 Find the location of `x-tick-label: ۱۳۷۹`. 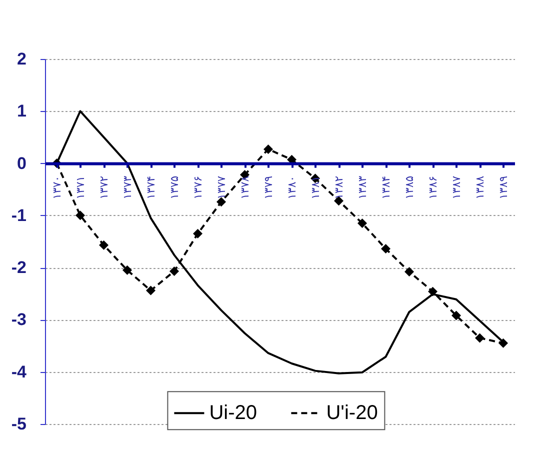

x-tick-label: ۱۳۷۹ is located at coordinates (268, 188).